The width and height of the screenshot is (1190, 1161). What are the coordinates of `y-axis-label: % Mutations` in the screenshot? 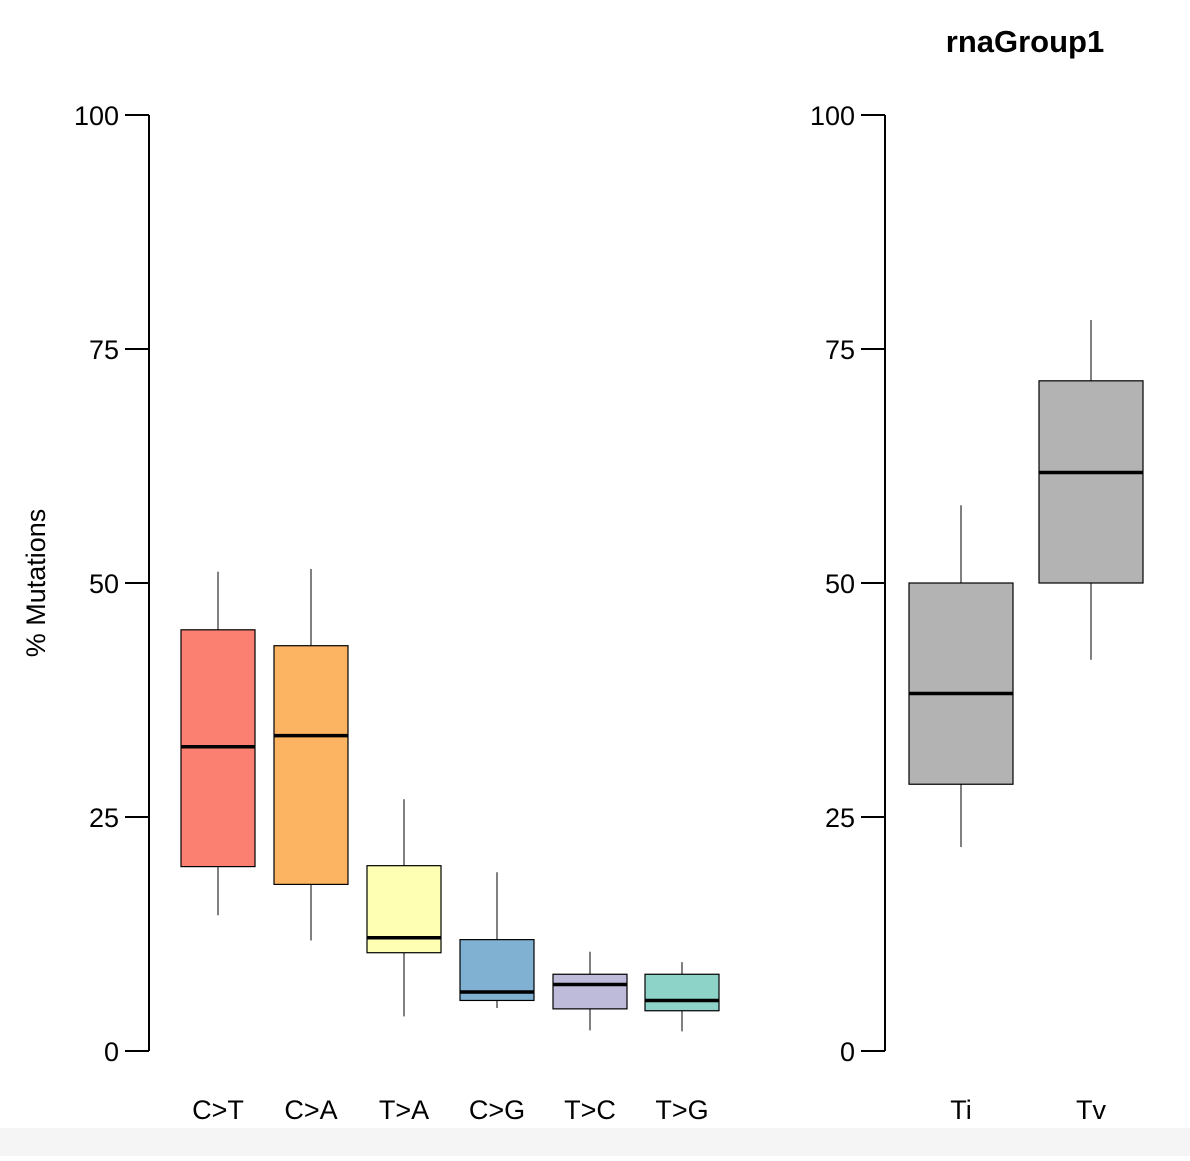 It's located at (36, 583).